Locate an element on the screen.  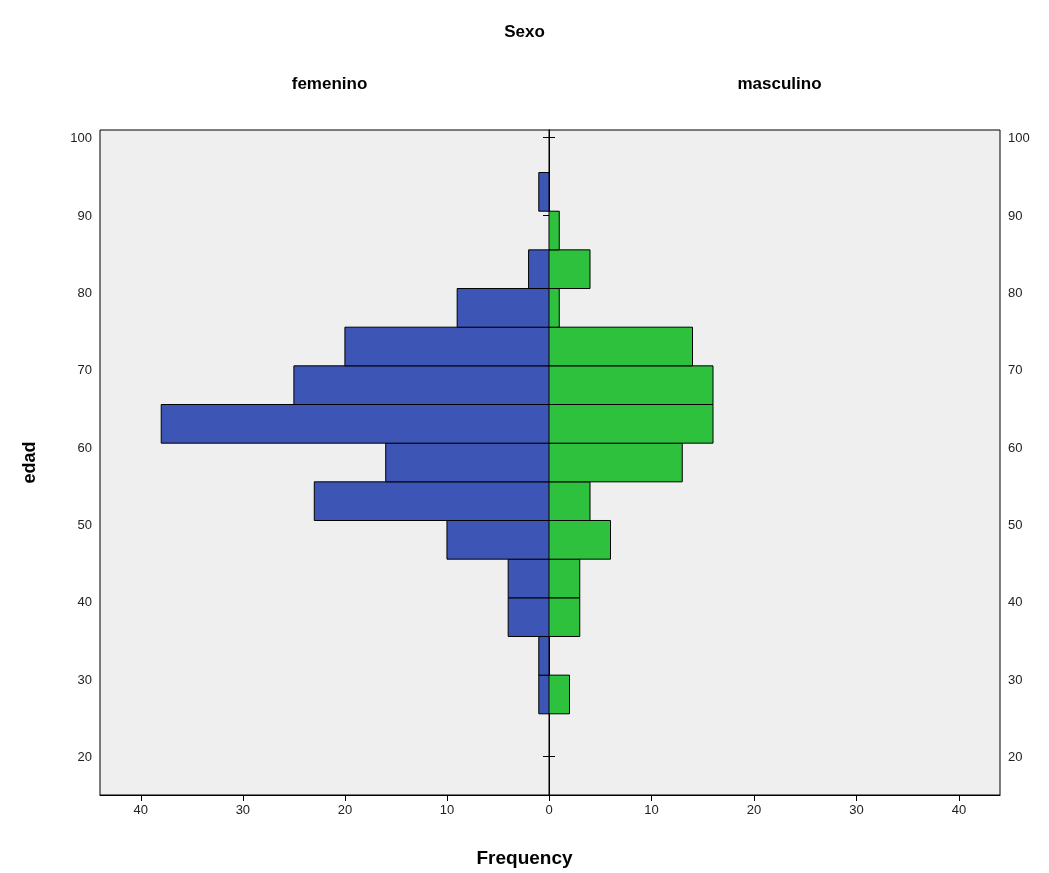
chart-subtitle: femenino is located at coordinates (329, 83).